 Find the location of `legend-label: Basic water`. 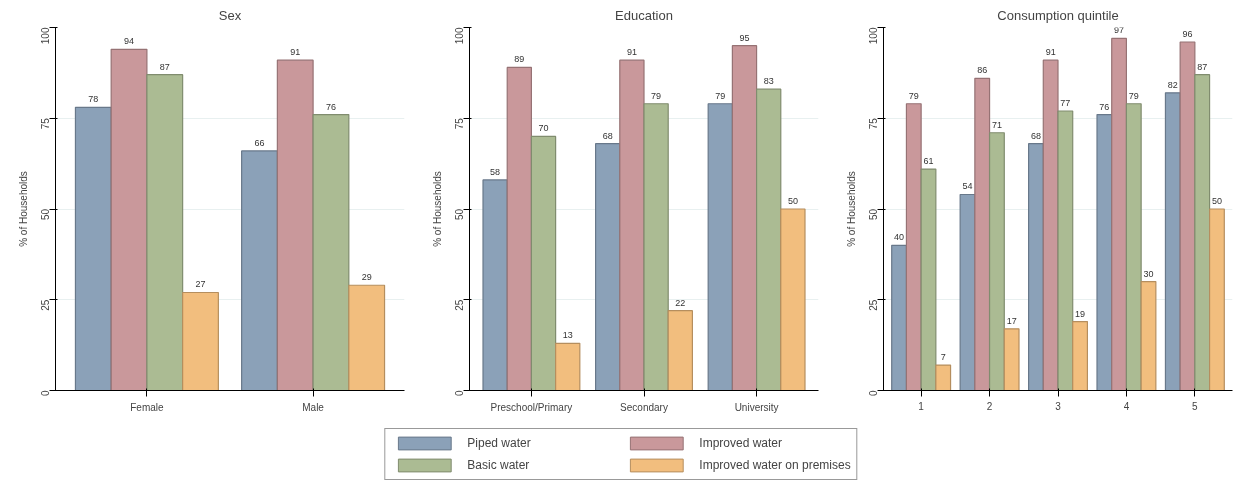

legend-label: Basic water is located at coordinates (499, 465).